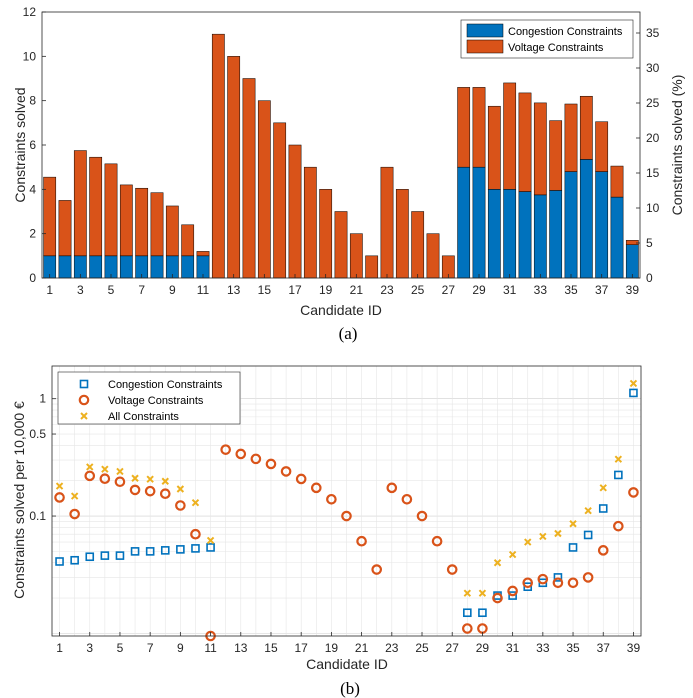 This screenshot has width=693, height=698. Describe the element at coordinates (302, 648) in the screenshot. I see `x-tick-label-b: 17` at that location.